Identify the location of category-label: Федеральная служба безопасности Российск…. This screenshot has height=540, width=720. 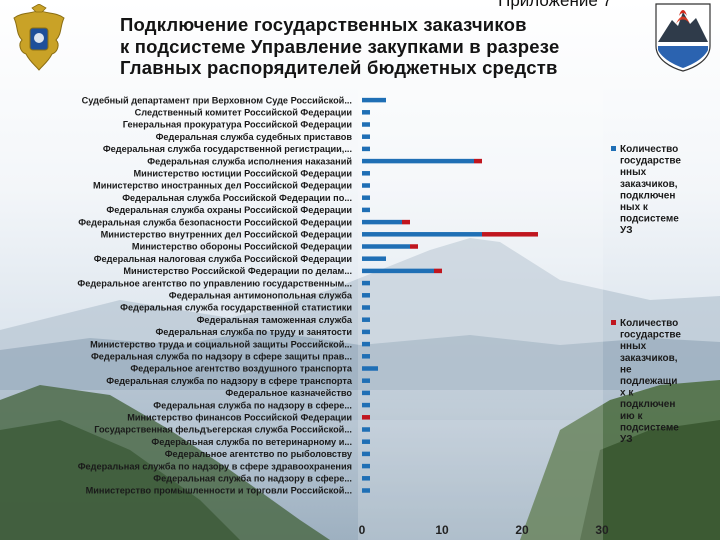
(215, 222).